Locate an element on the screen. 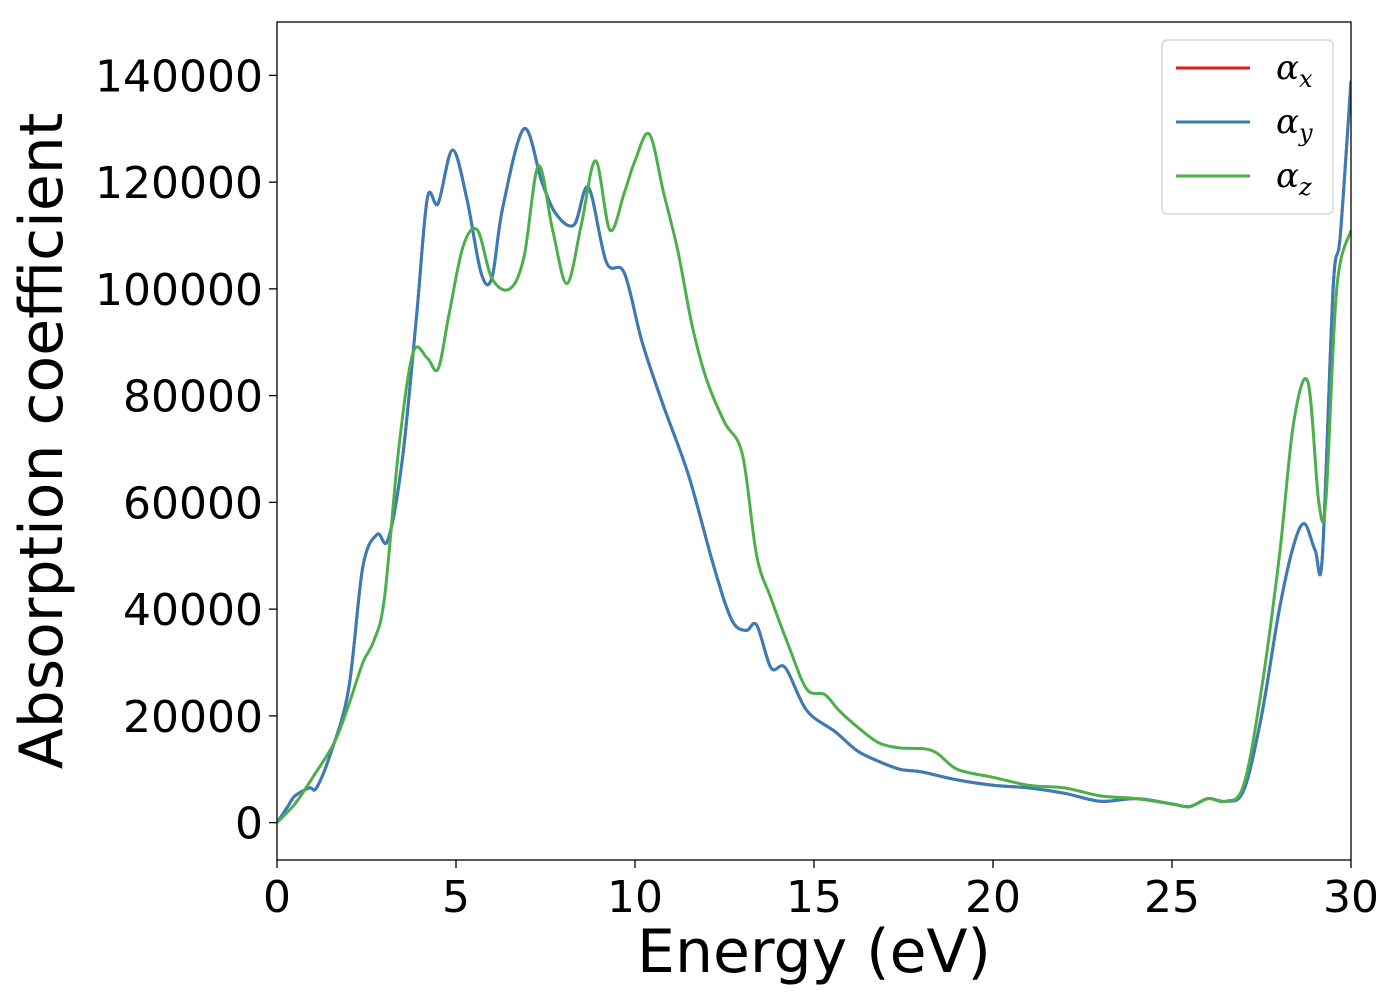 The height and width of the screenshot is (1000, 1400). legend-box is located at coordinates (1247, 127).